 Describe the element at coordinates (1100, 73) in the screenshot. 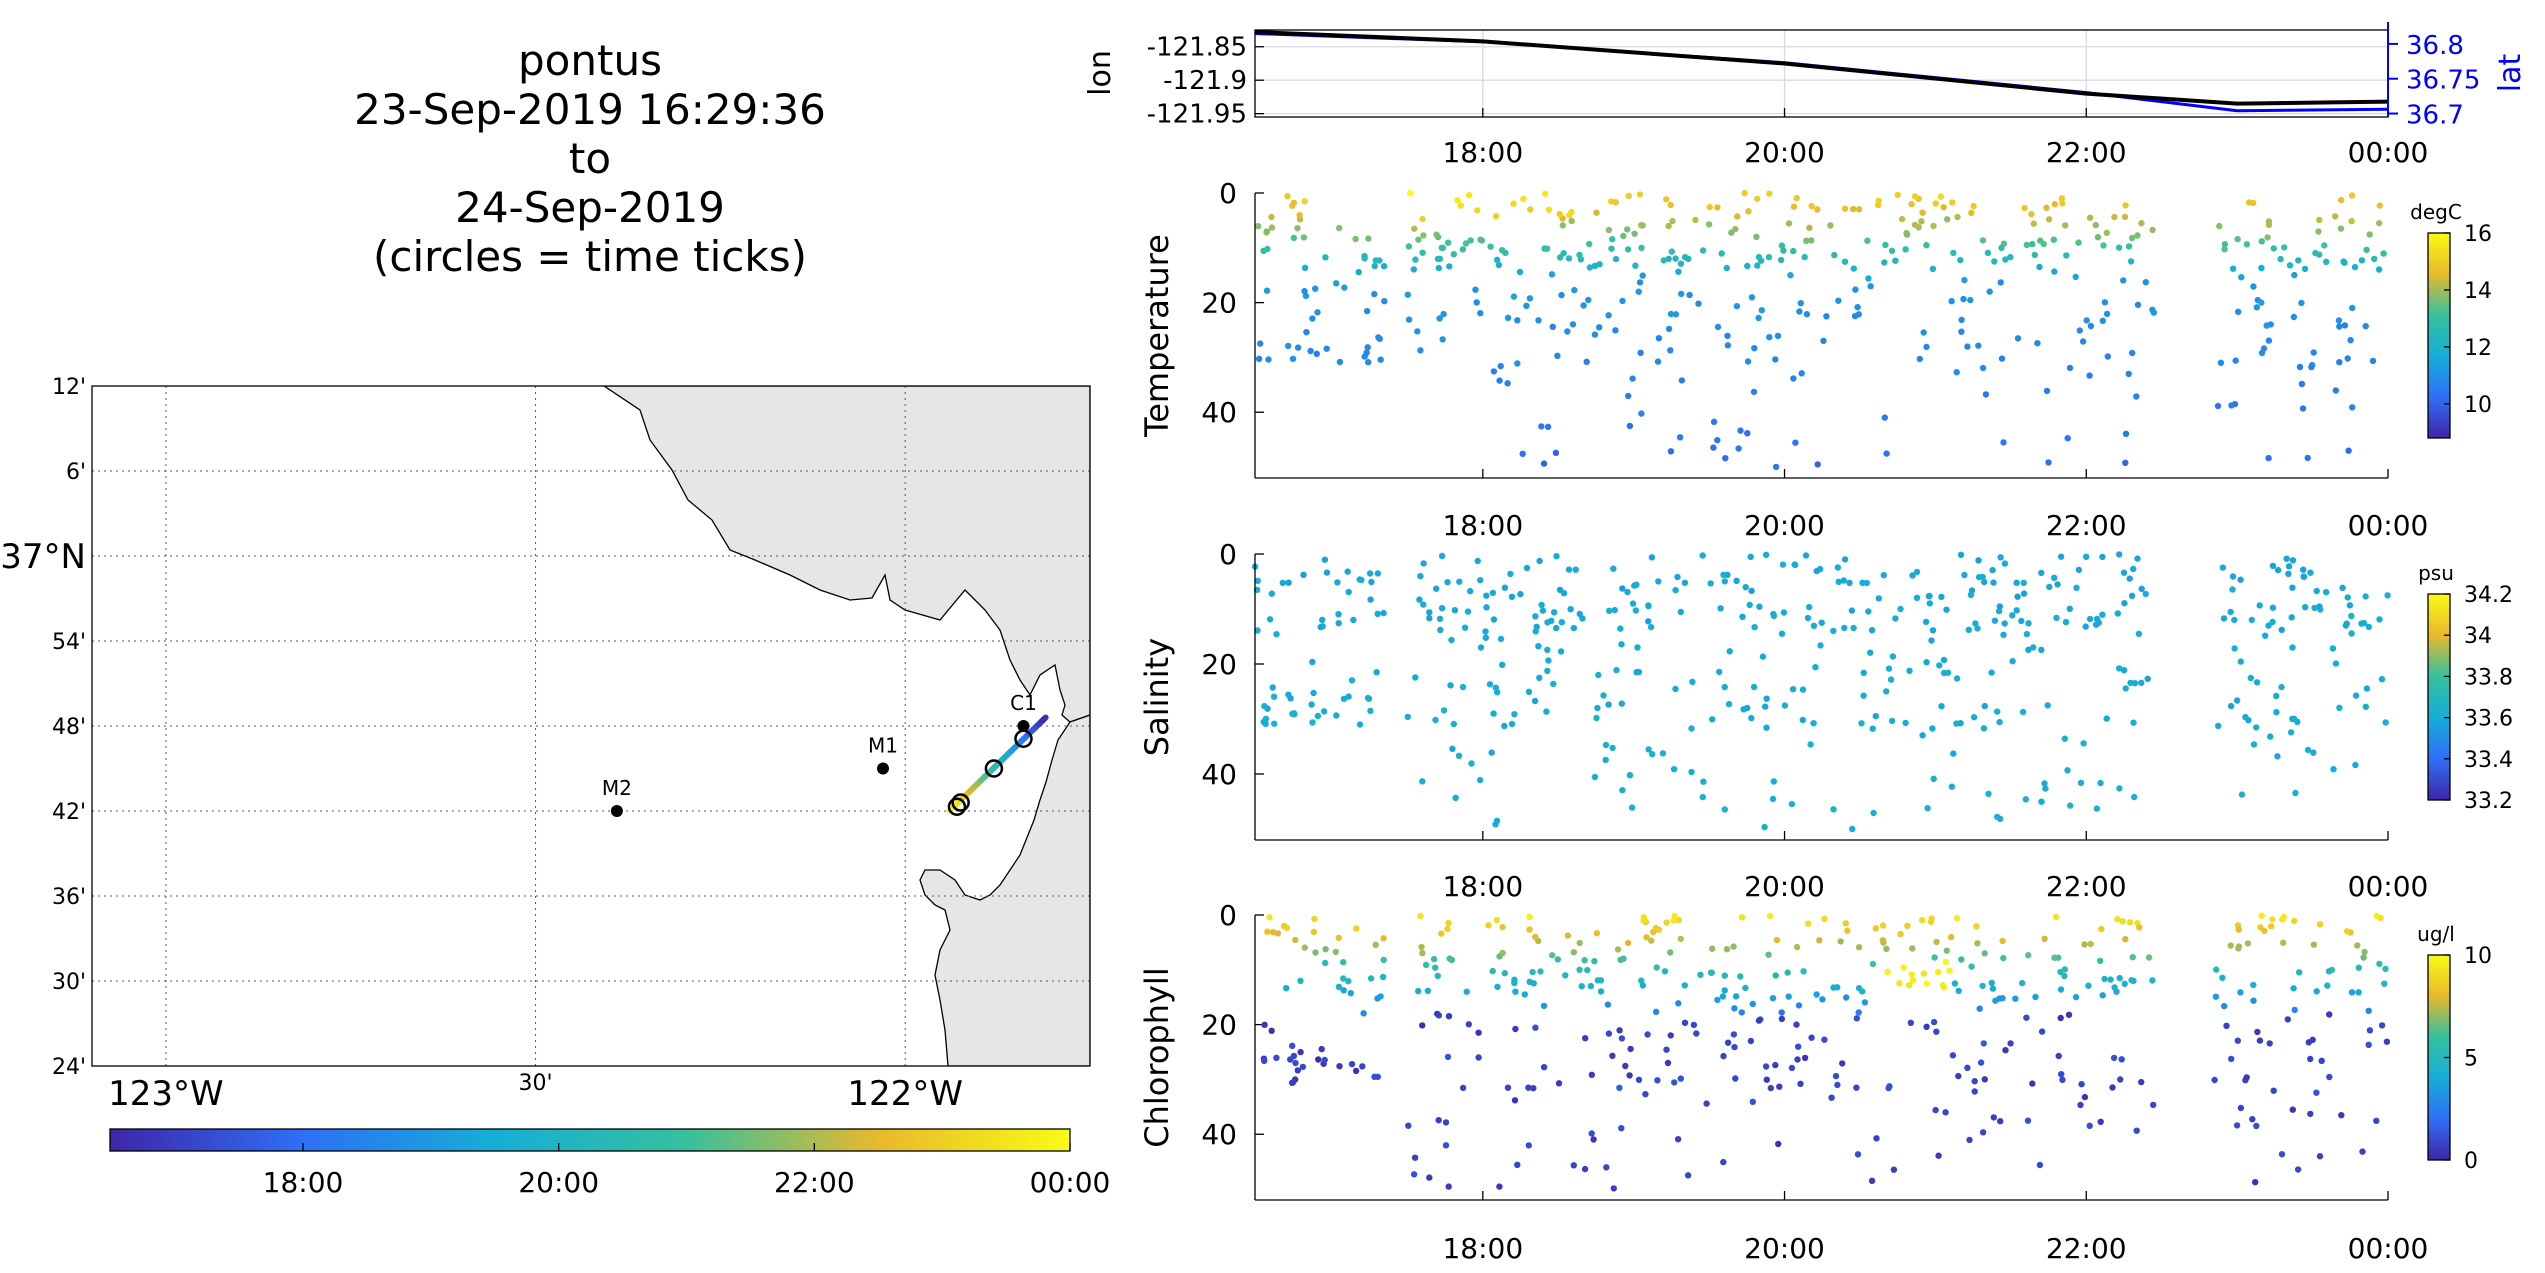

I see `lon-axis-label: lon` at that location.